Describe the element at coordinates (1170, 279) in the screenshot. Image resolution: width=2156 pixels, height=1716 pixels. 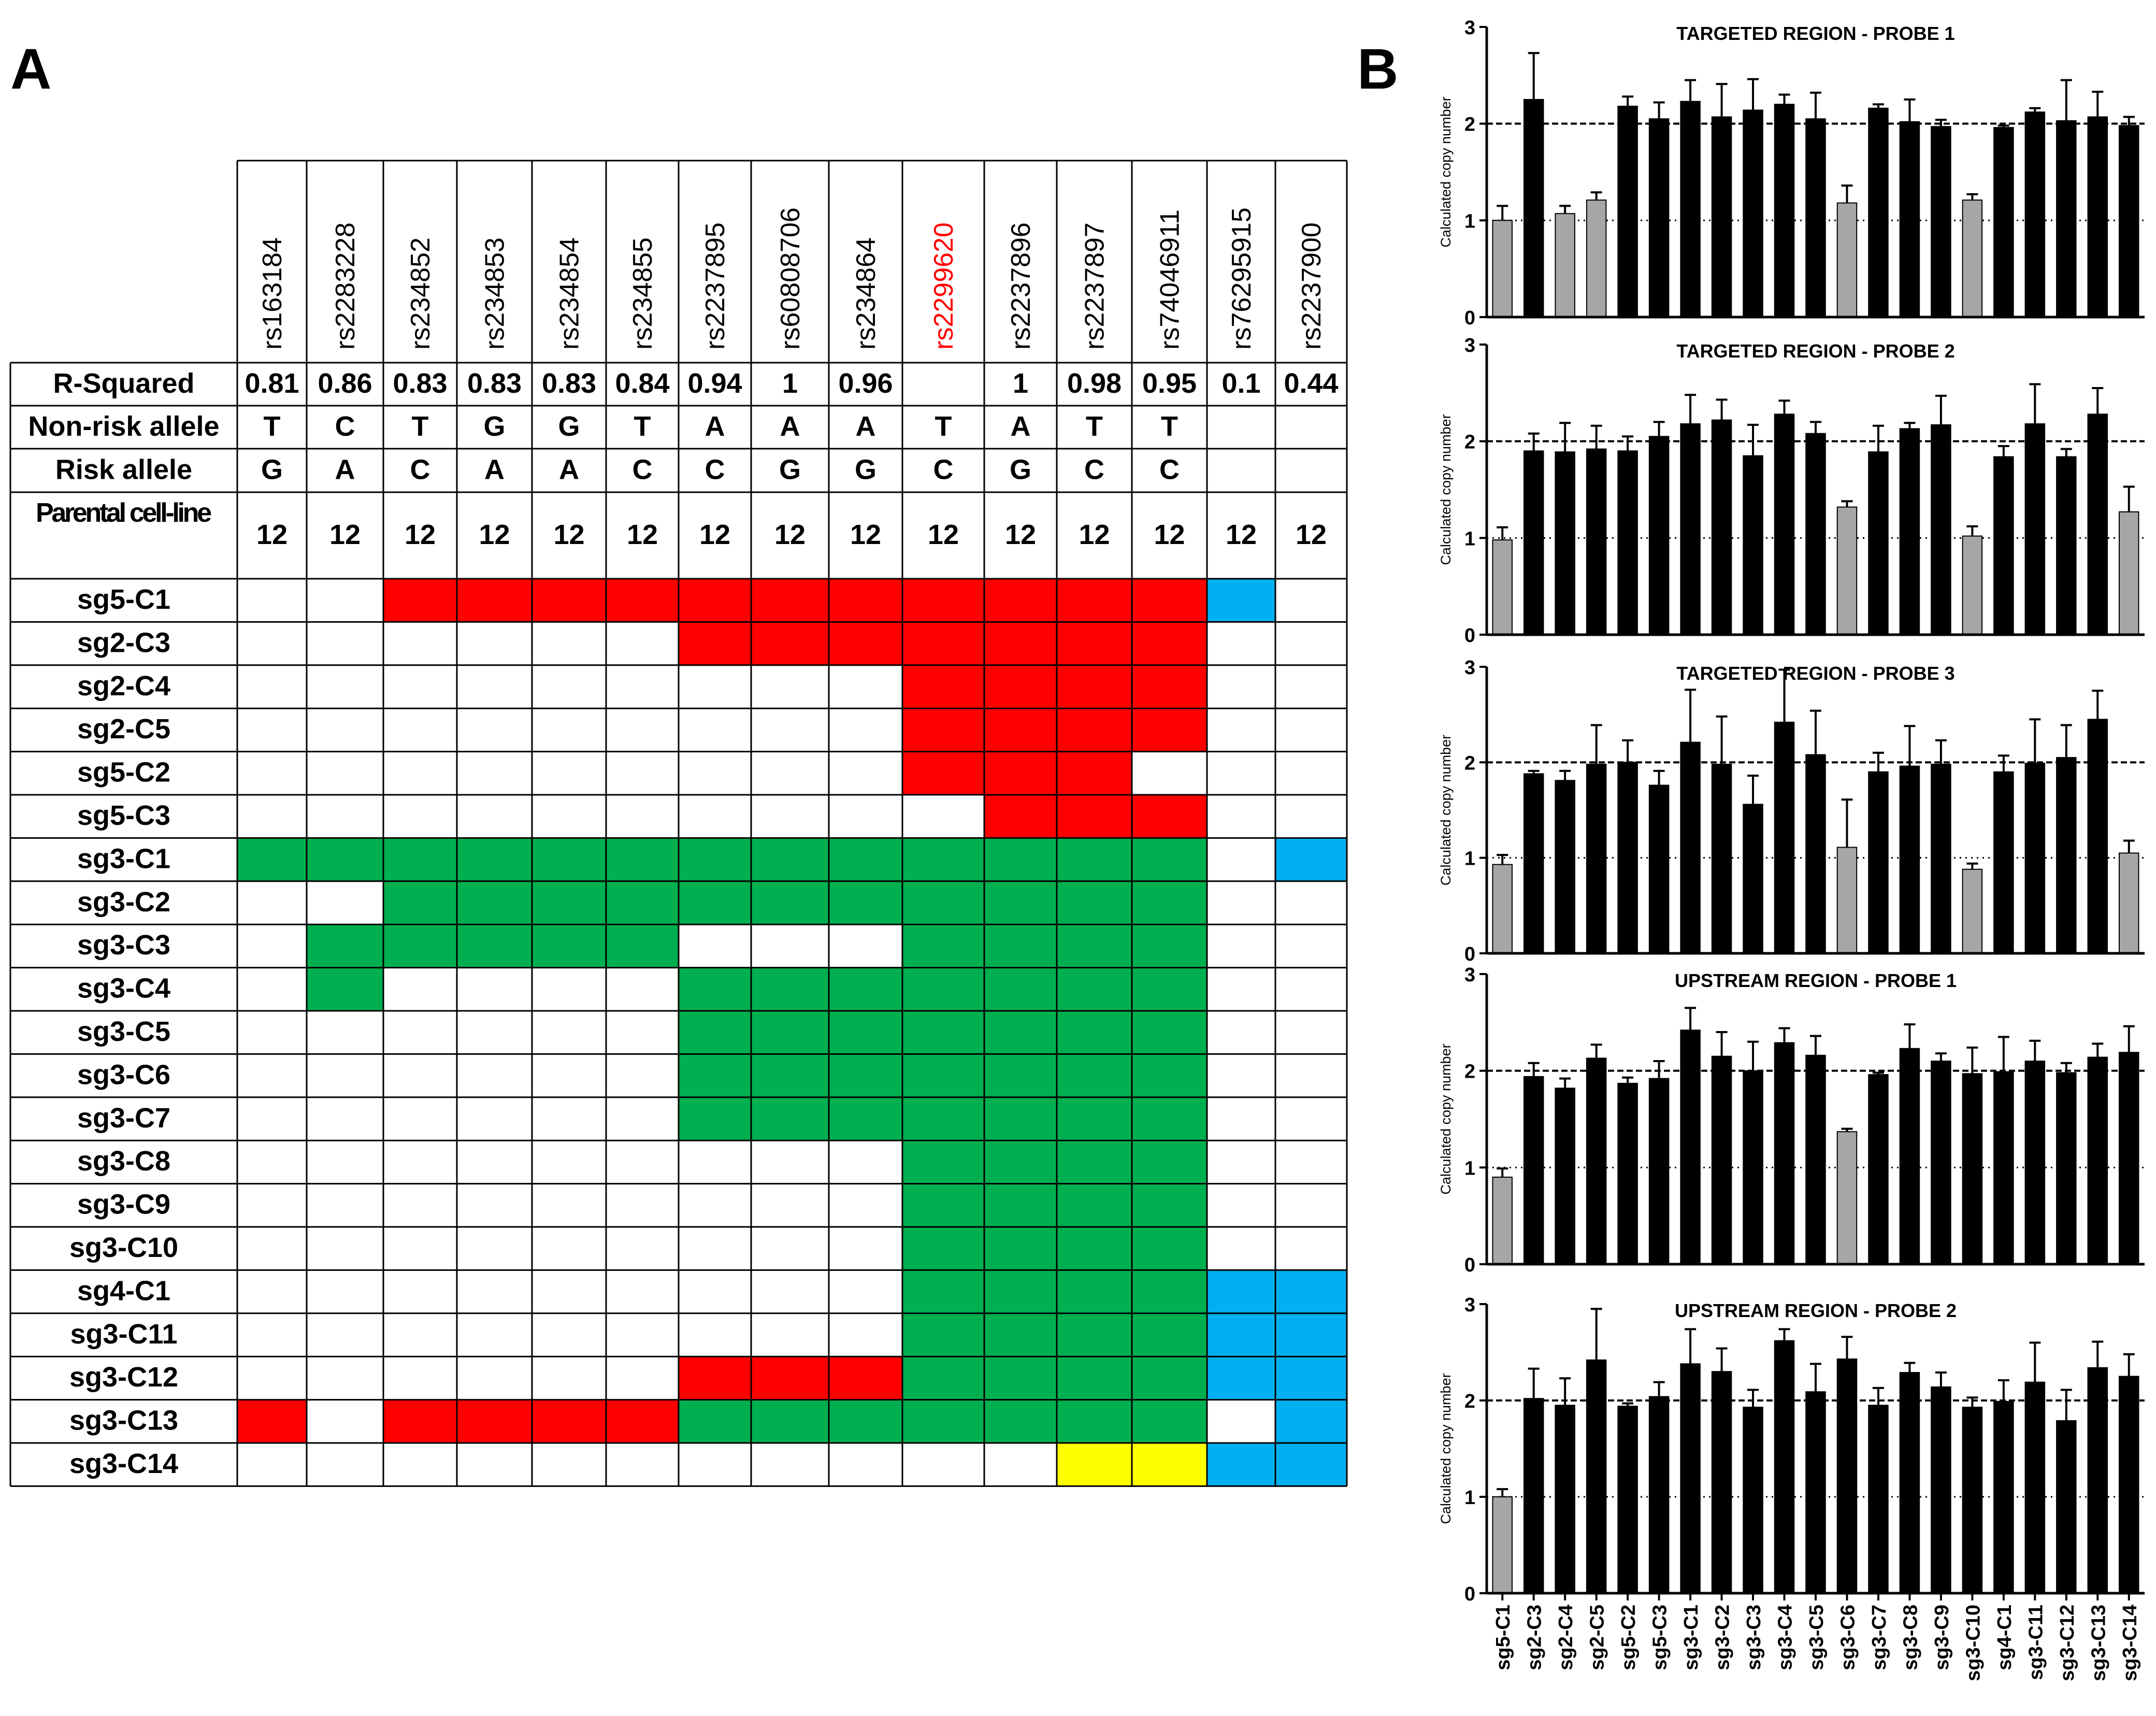
I see `snp-header: rs74046911` at that location.